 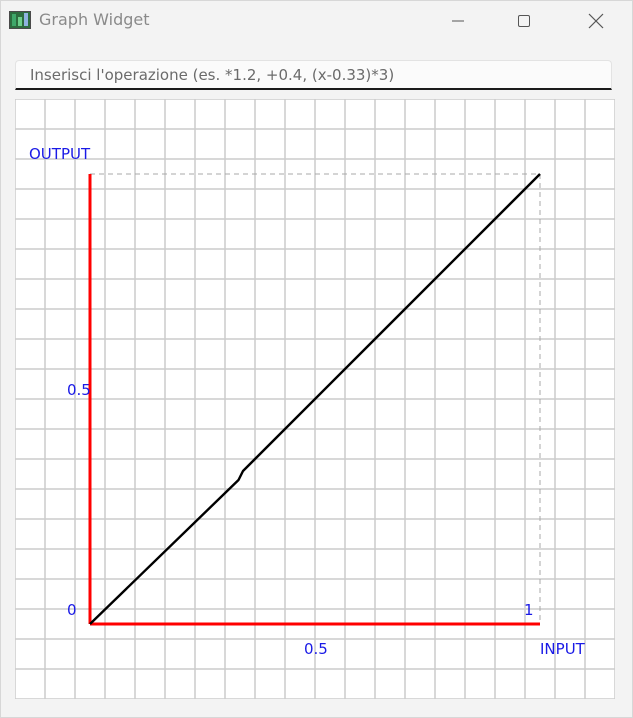 What do you see at coordinates (313, 75) in the screenshot?
I see `operation-input` at bounding box center [313, 75].